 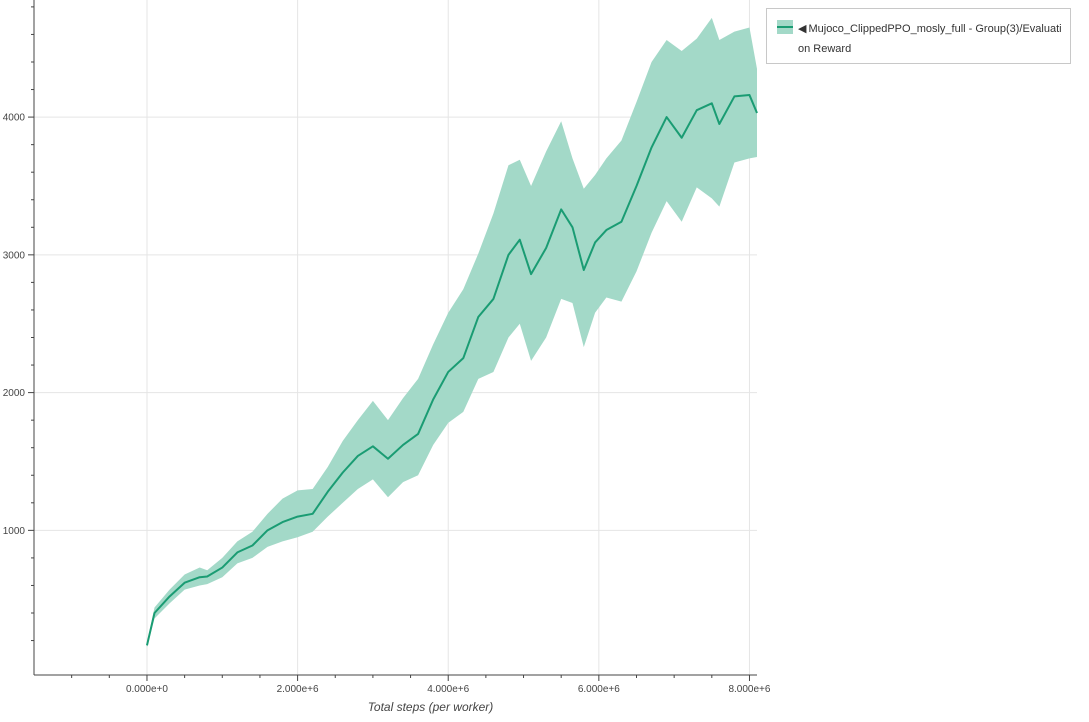 I want to click on y-tick-label: 1000, so click(x=14, y=531).